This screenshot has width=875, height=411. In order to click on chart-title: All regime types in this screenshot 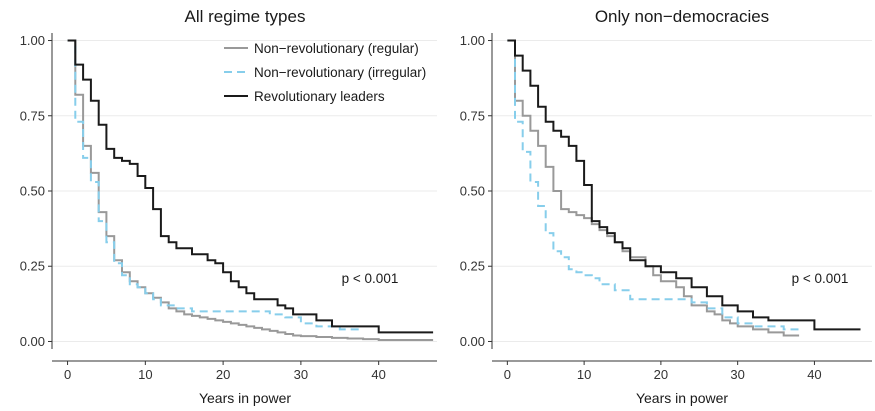, I will do `click(245, 16)`.